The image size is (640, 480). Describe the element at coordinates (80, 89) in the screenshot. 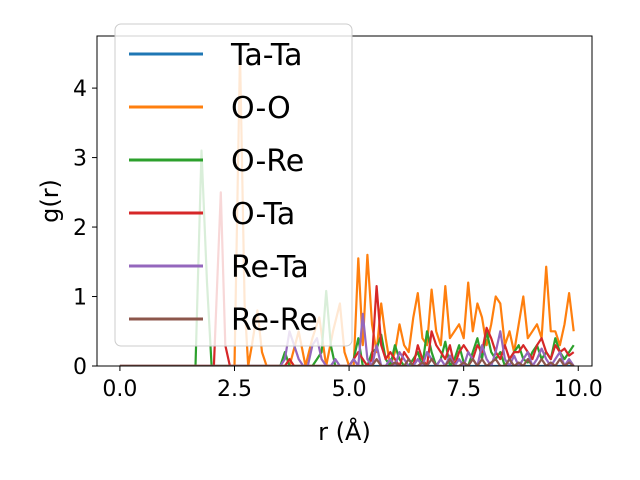

I see `y-tick-label: 4` at that location.